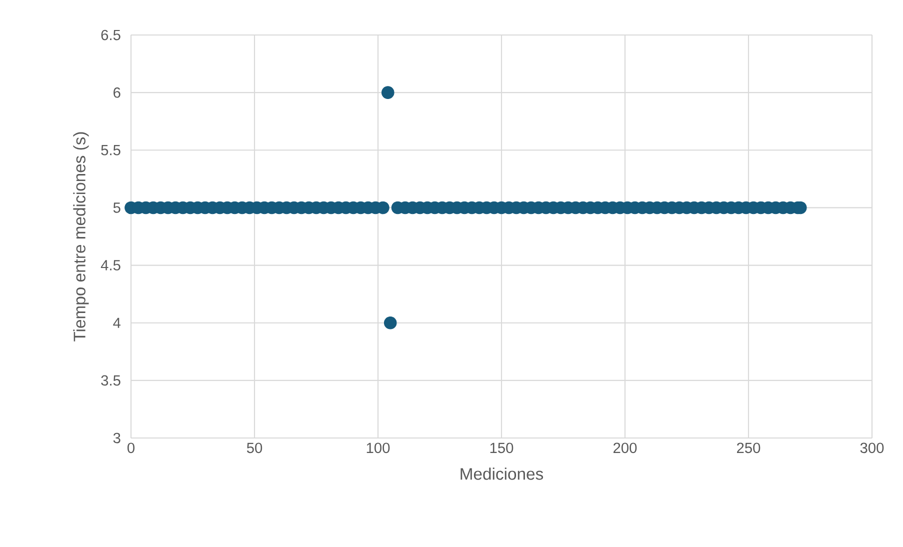 This screenshot has height=547, width=903. I want to click on y-tick-label: 5, so click(116, 207).